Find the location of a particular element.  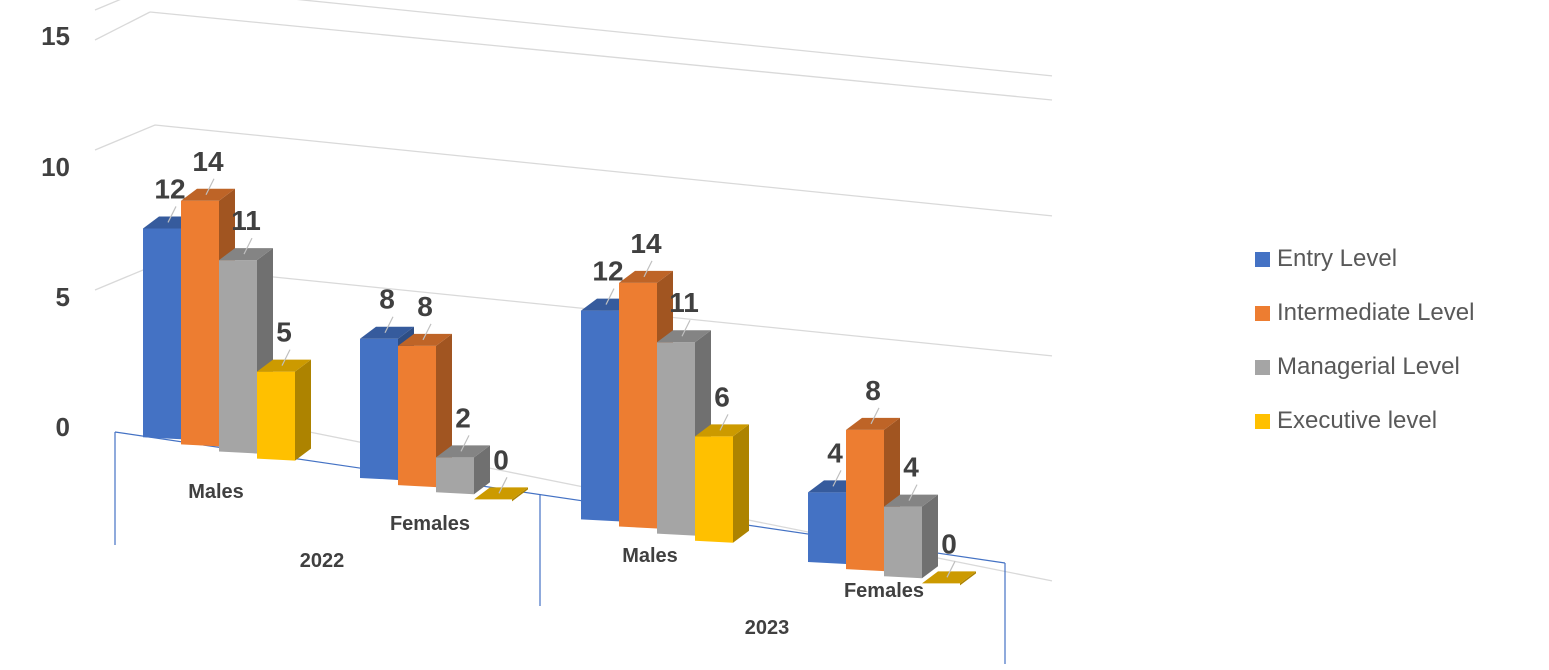

category-labels: Males Females Males Females 2022 2023 is located at coordinates (556, 560).